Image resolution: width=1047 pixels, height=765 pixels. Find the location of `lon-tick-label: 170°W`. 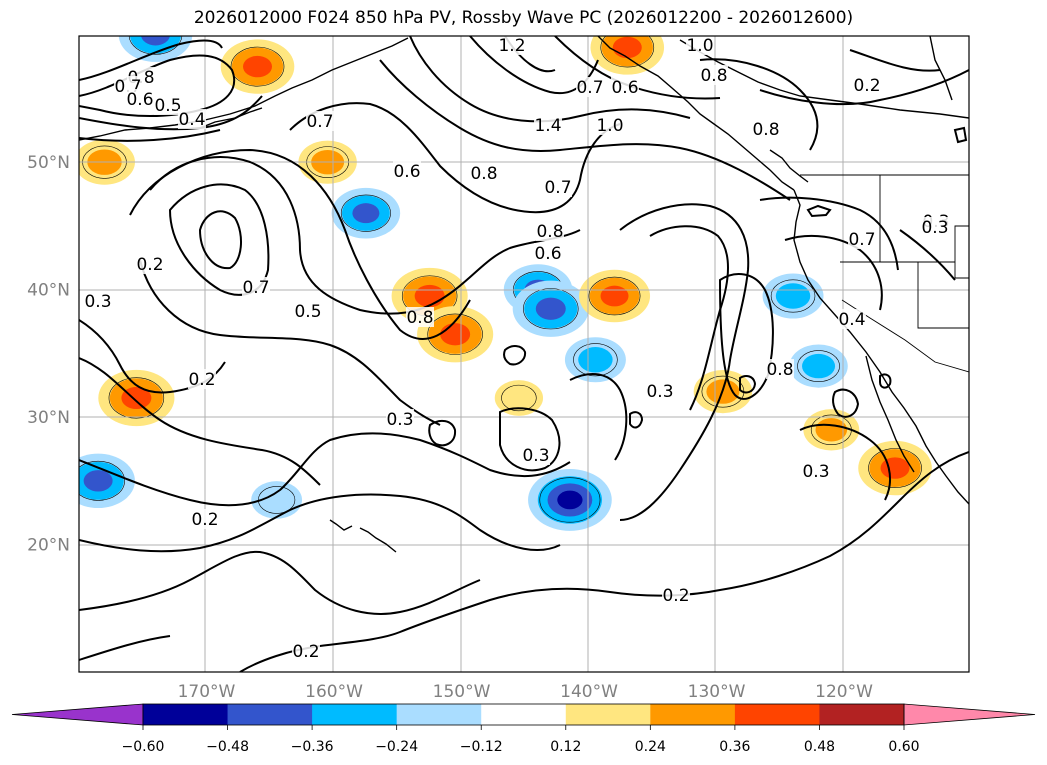

lon-tick-label: 170°W is located at coordinates (207, 692).